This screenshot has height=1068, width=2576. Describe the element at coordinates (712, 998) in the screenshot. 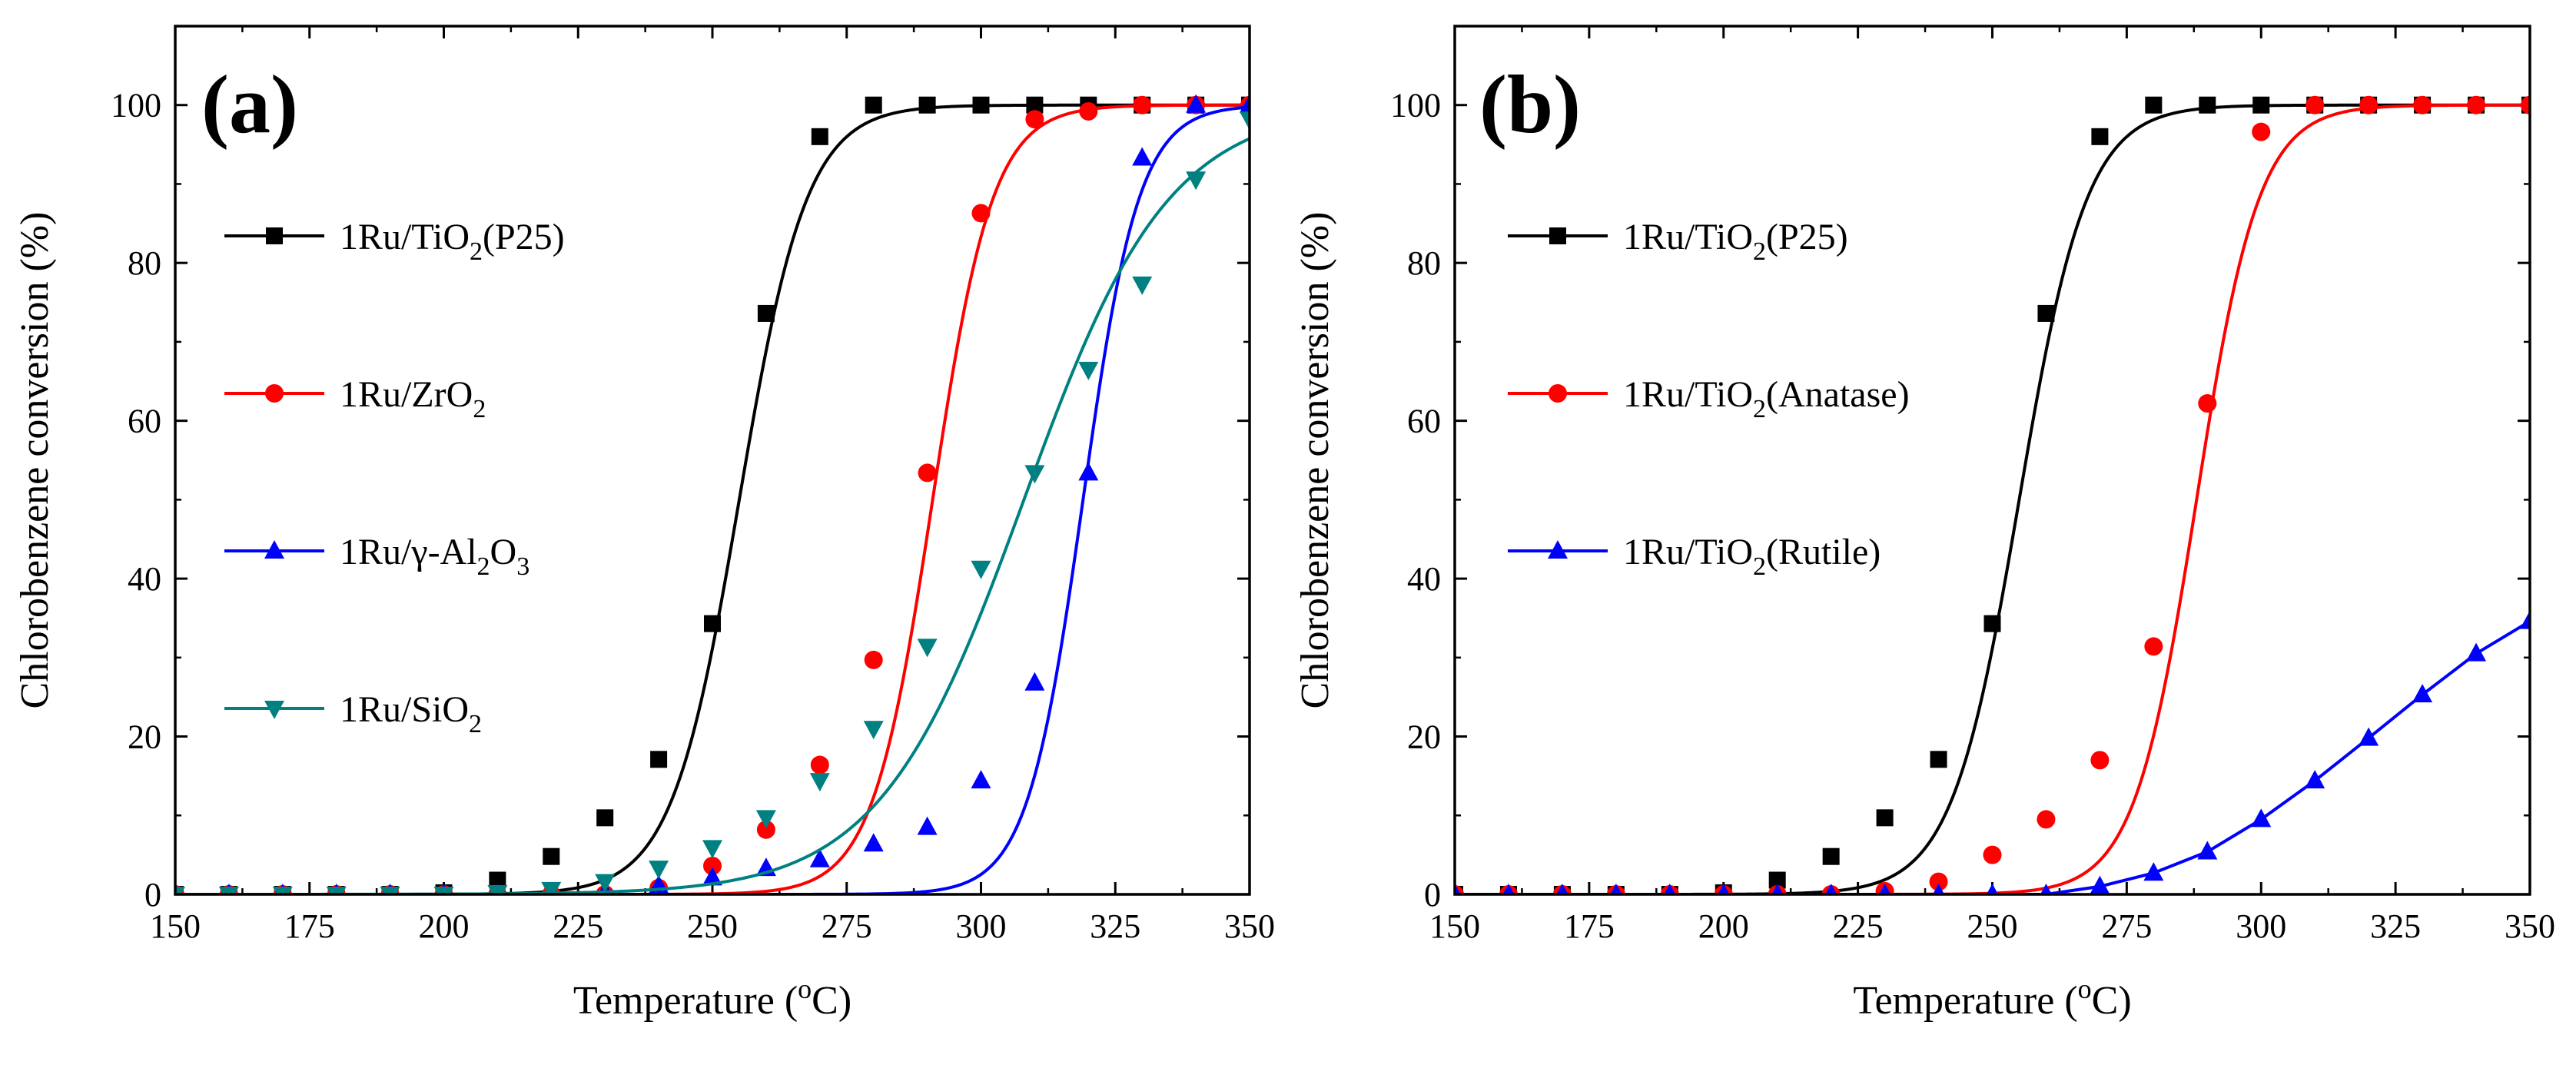

I see `x-axis-title: Temperature (oC)` at that location.